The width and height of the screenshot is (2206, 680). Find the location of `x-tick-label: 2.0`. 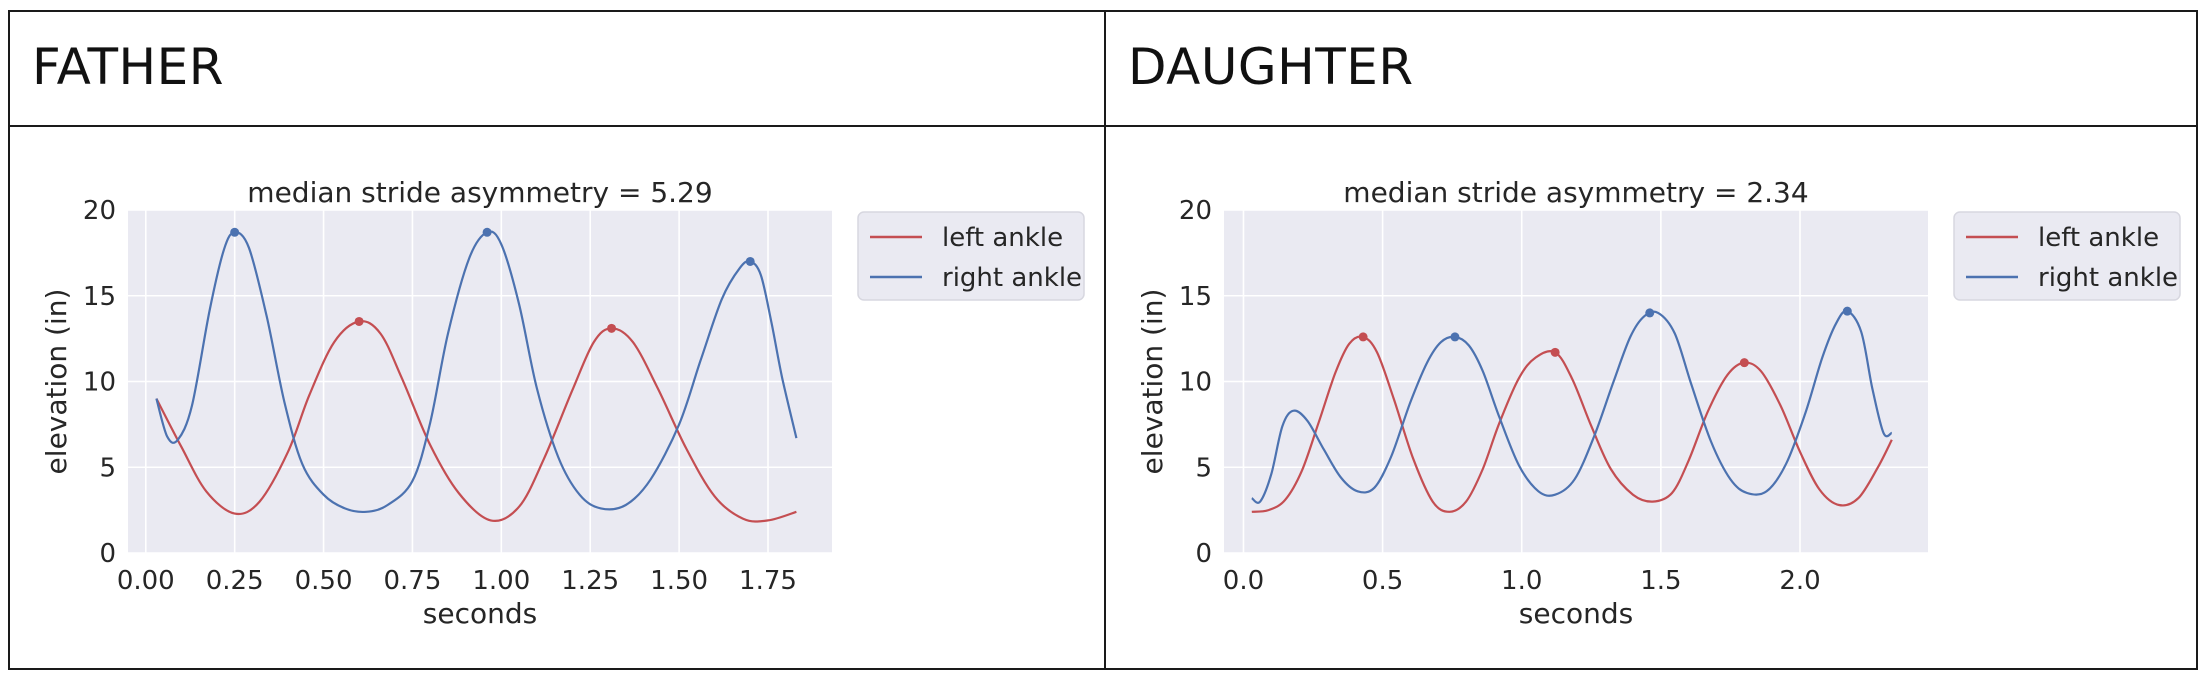

x-tick-label: 2.0 is located at coordinates (1799, 581).